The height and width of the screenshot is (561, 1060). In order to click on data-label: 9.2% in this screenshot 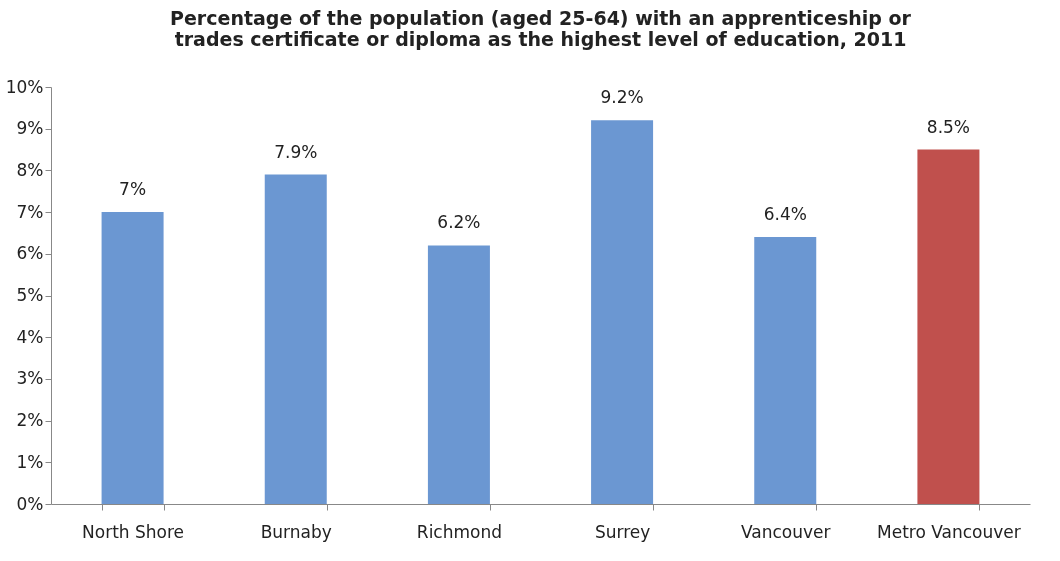, I will do `click(622, 97)`.